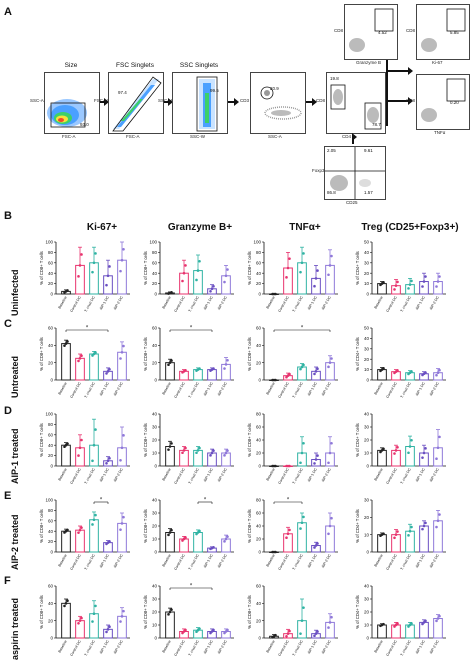 Image resolution: width=474 pixels, height=668 pixels. I want to click on y-tick-label: 30, so click(155, 599).